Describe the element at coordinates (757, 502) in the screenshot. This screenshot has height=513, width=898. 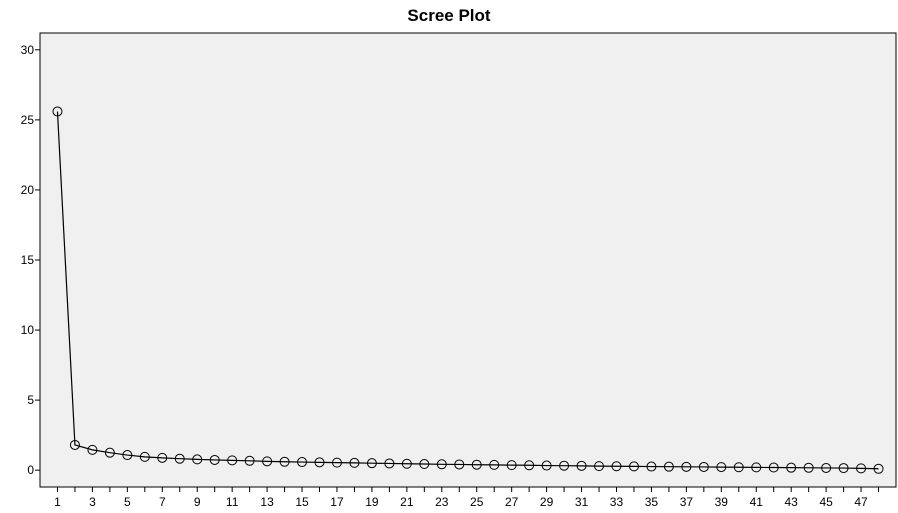
I see `x-tick-label: 41` at that location.